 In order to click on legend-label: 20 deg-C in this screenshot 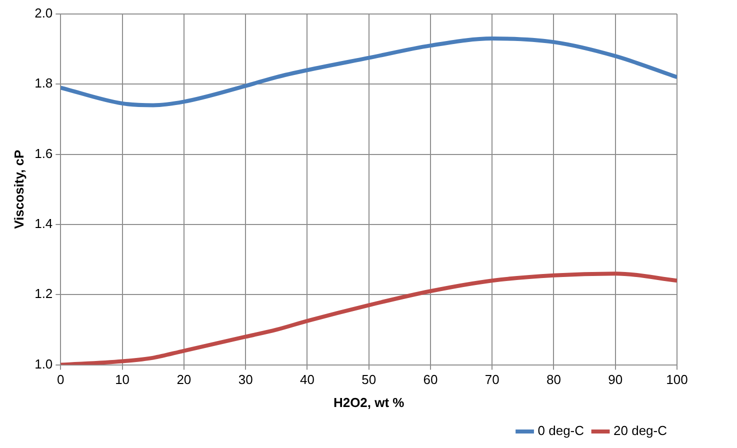, I will do `click(641, 430)`.